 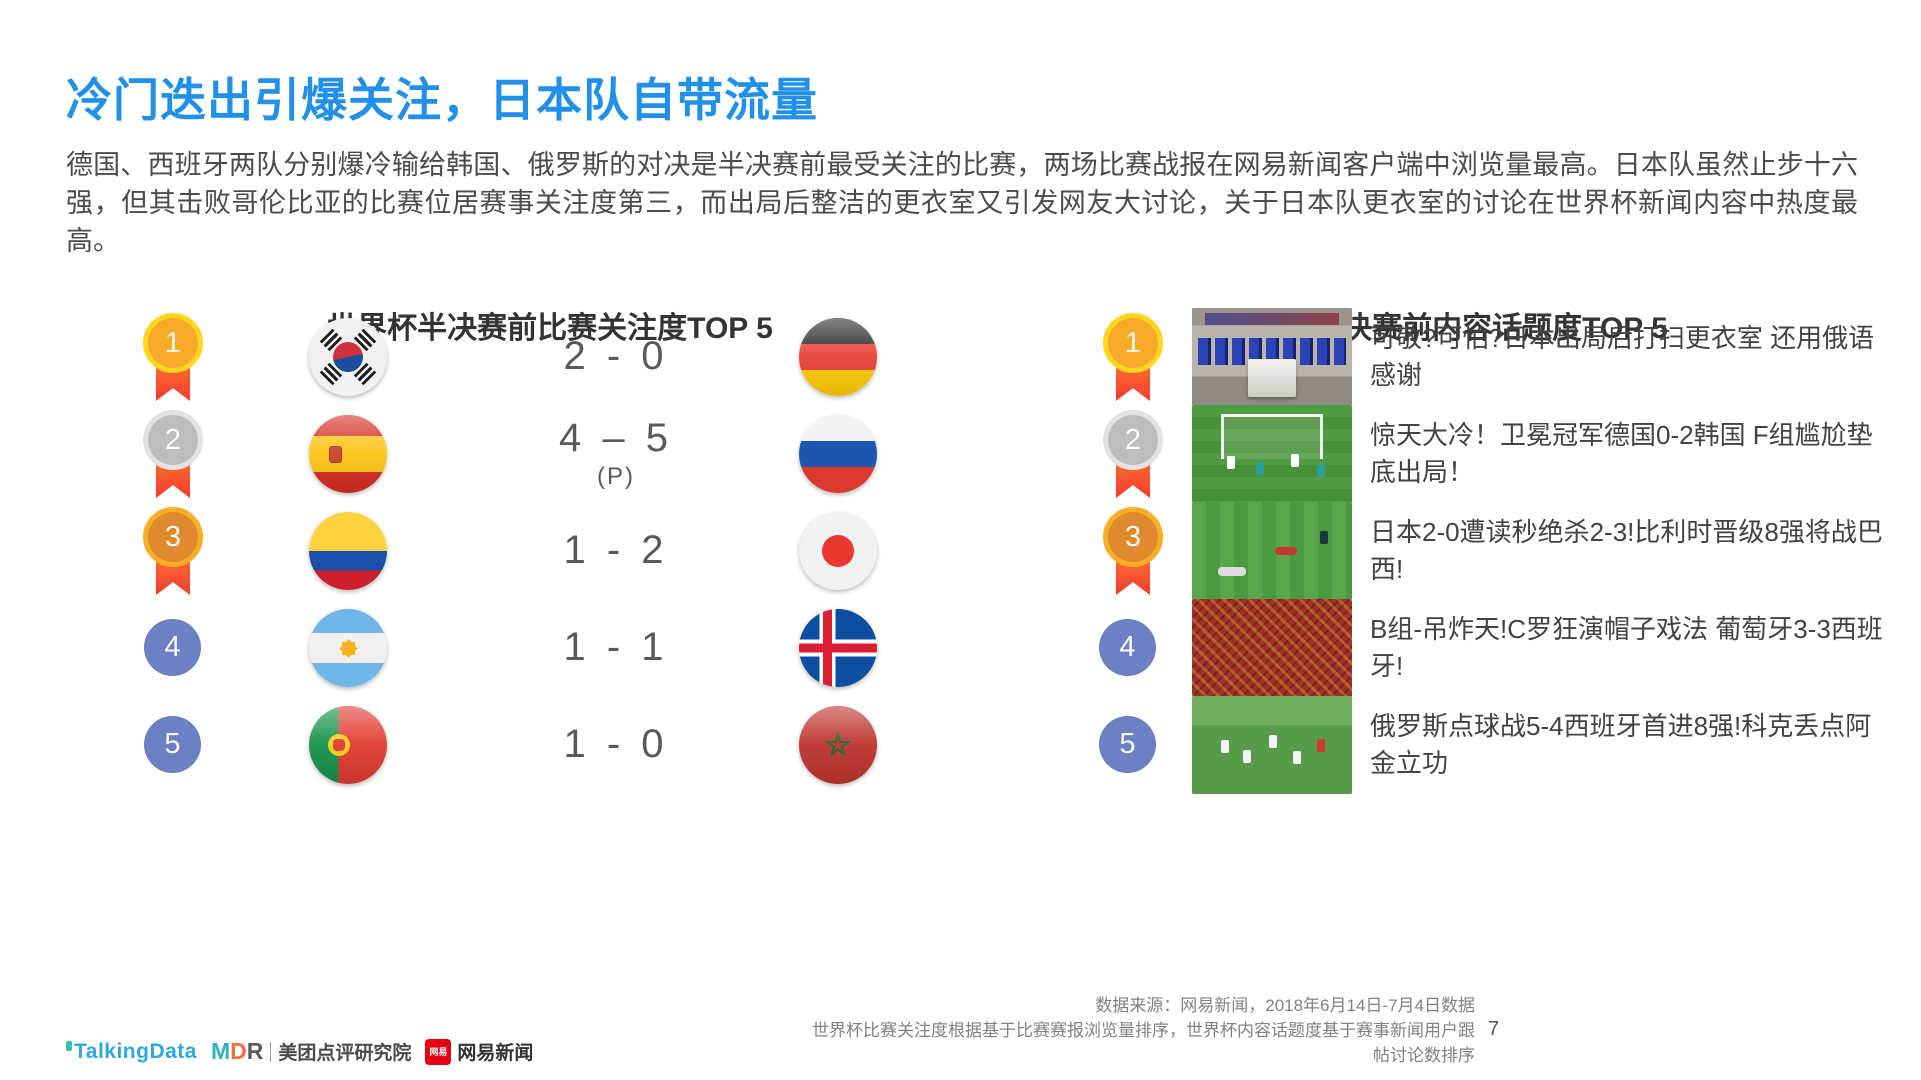 I want to click on news-headline: 俄罗斯点球战5-4西班牙首进8强!科克丢点阿金立功, so click(x=1621, y=744).